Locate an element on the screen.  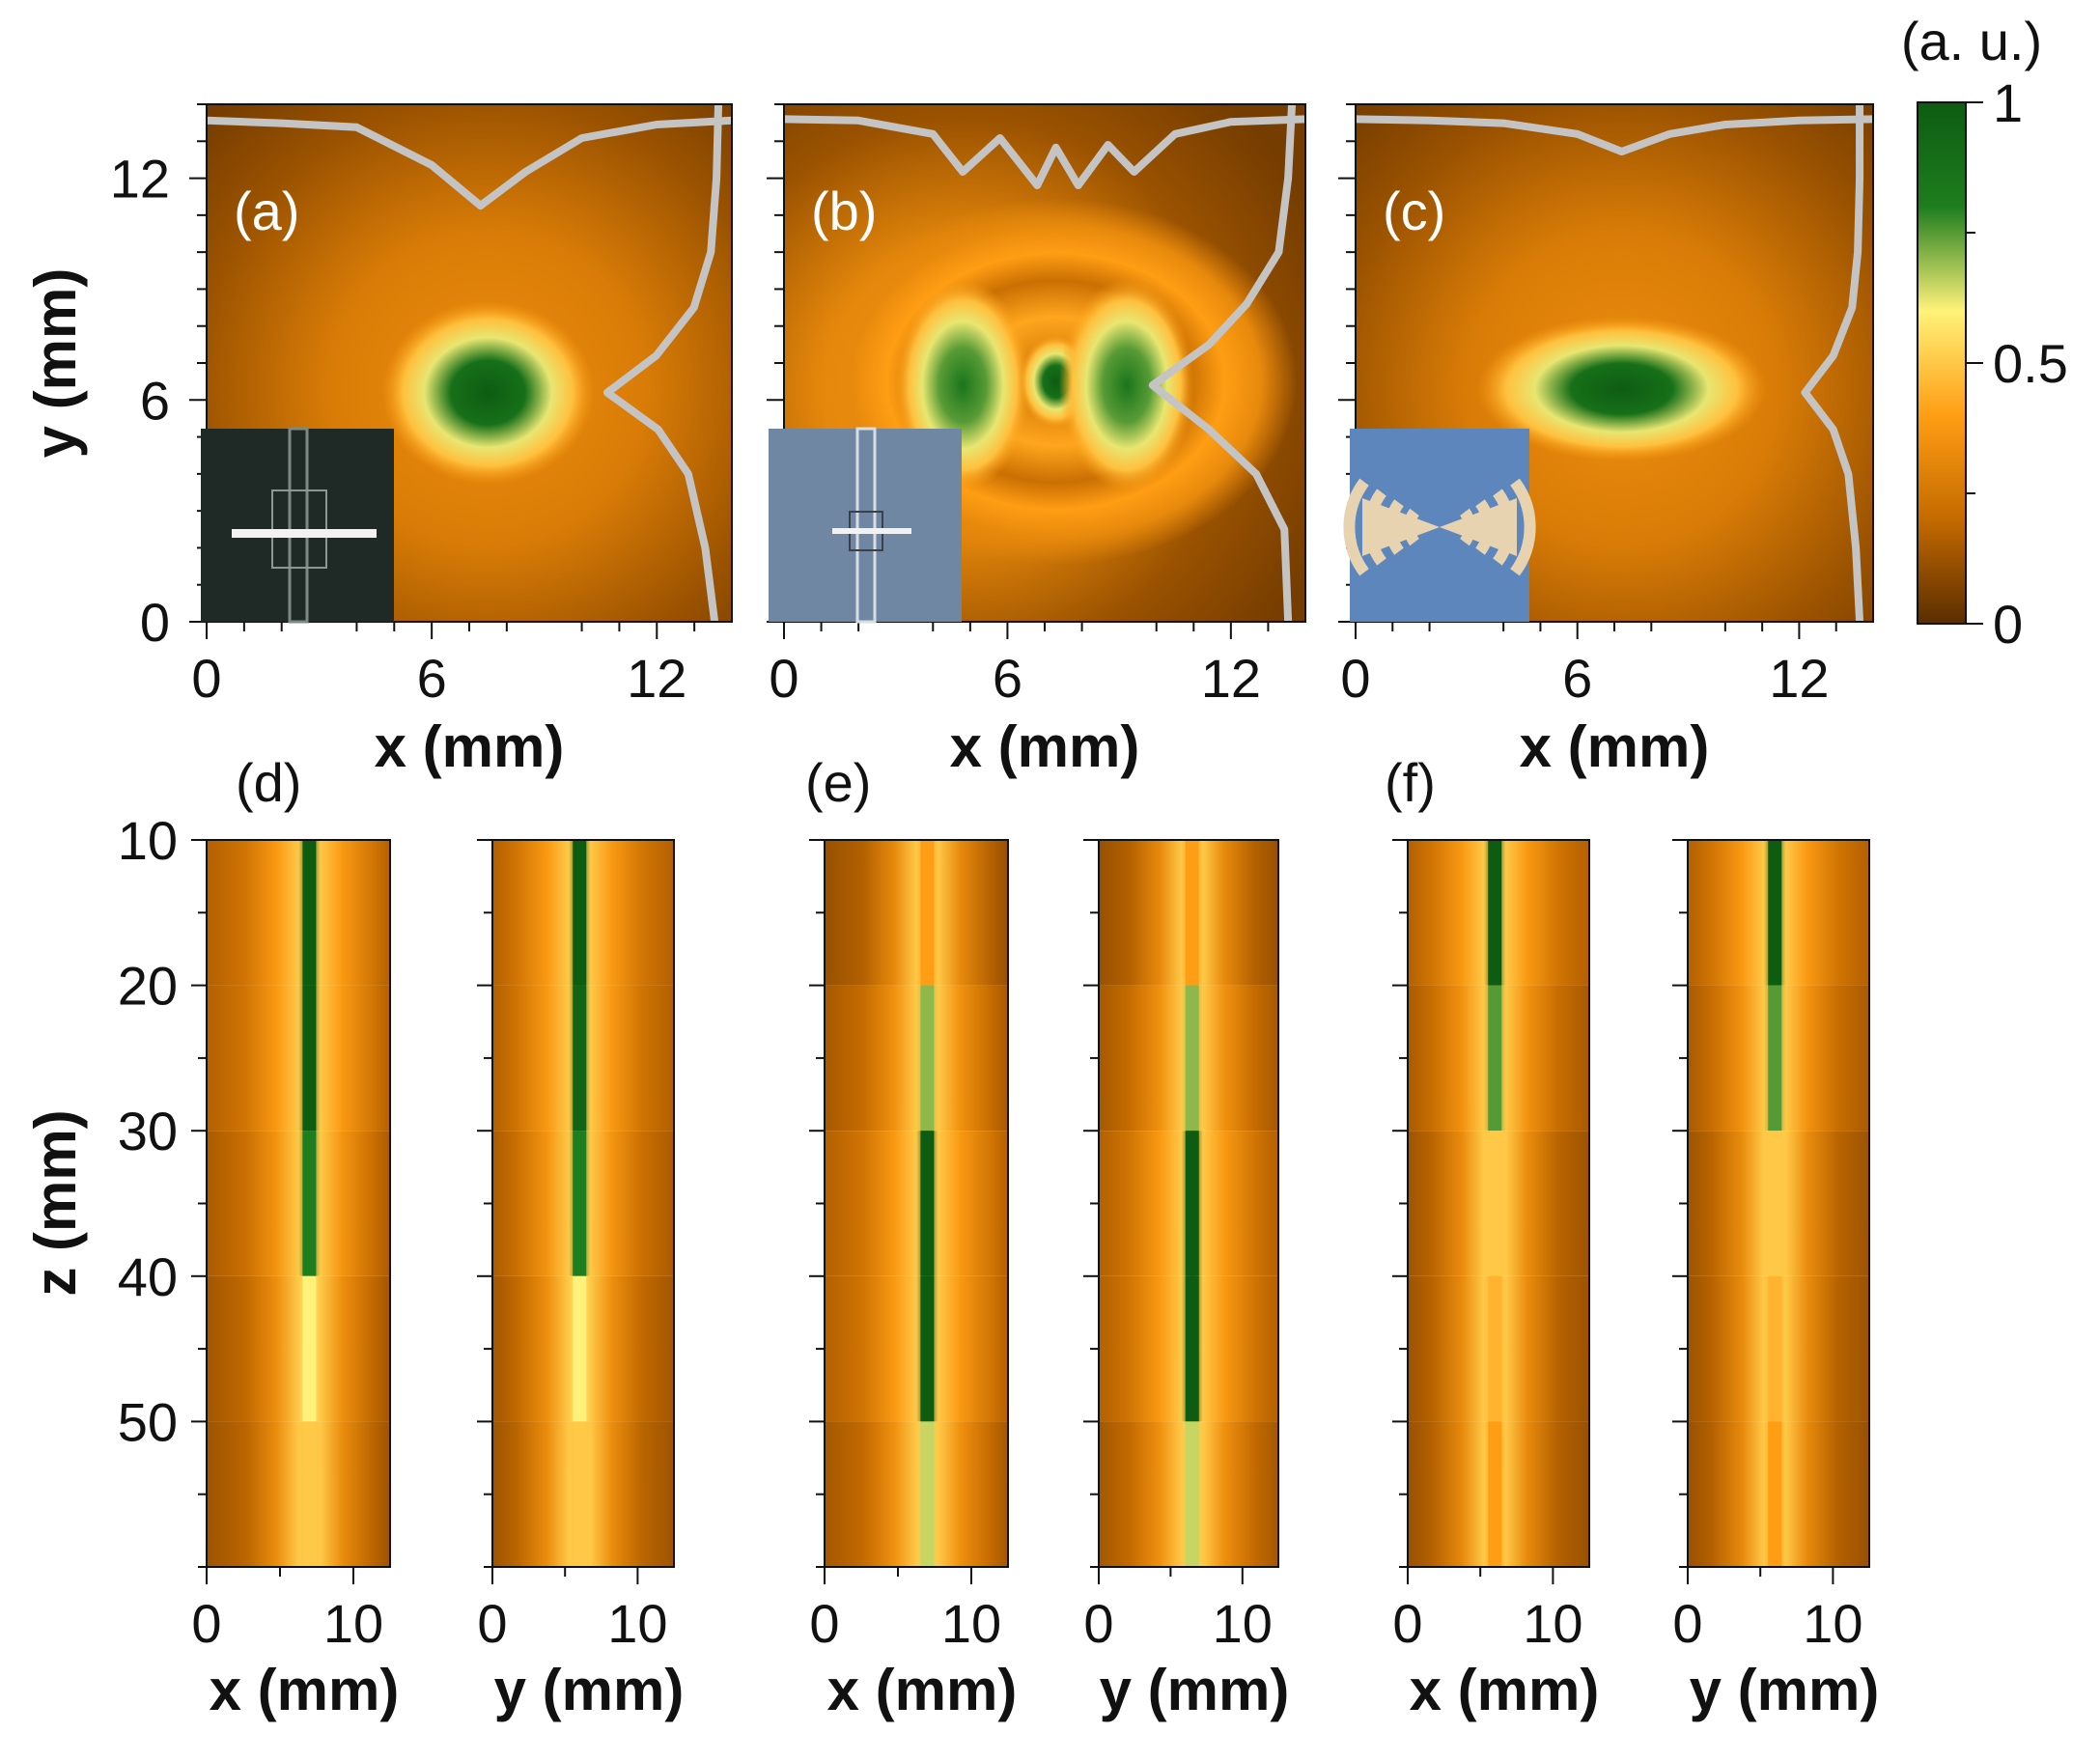
panel-label: (e) is located at coordinates (838, 782).